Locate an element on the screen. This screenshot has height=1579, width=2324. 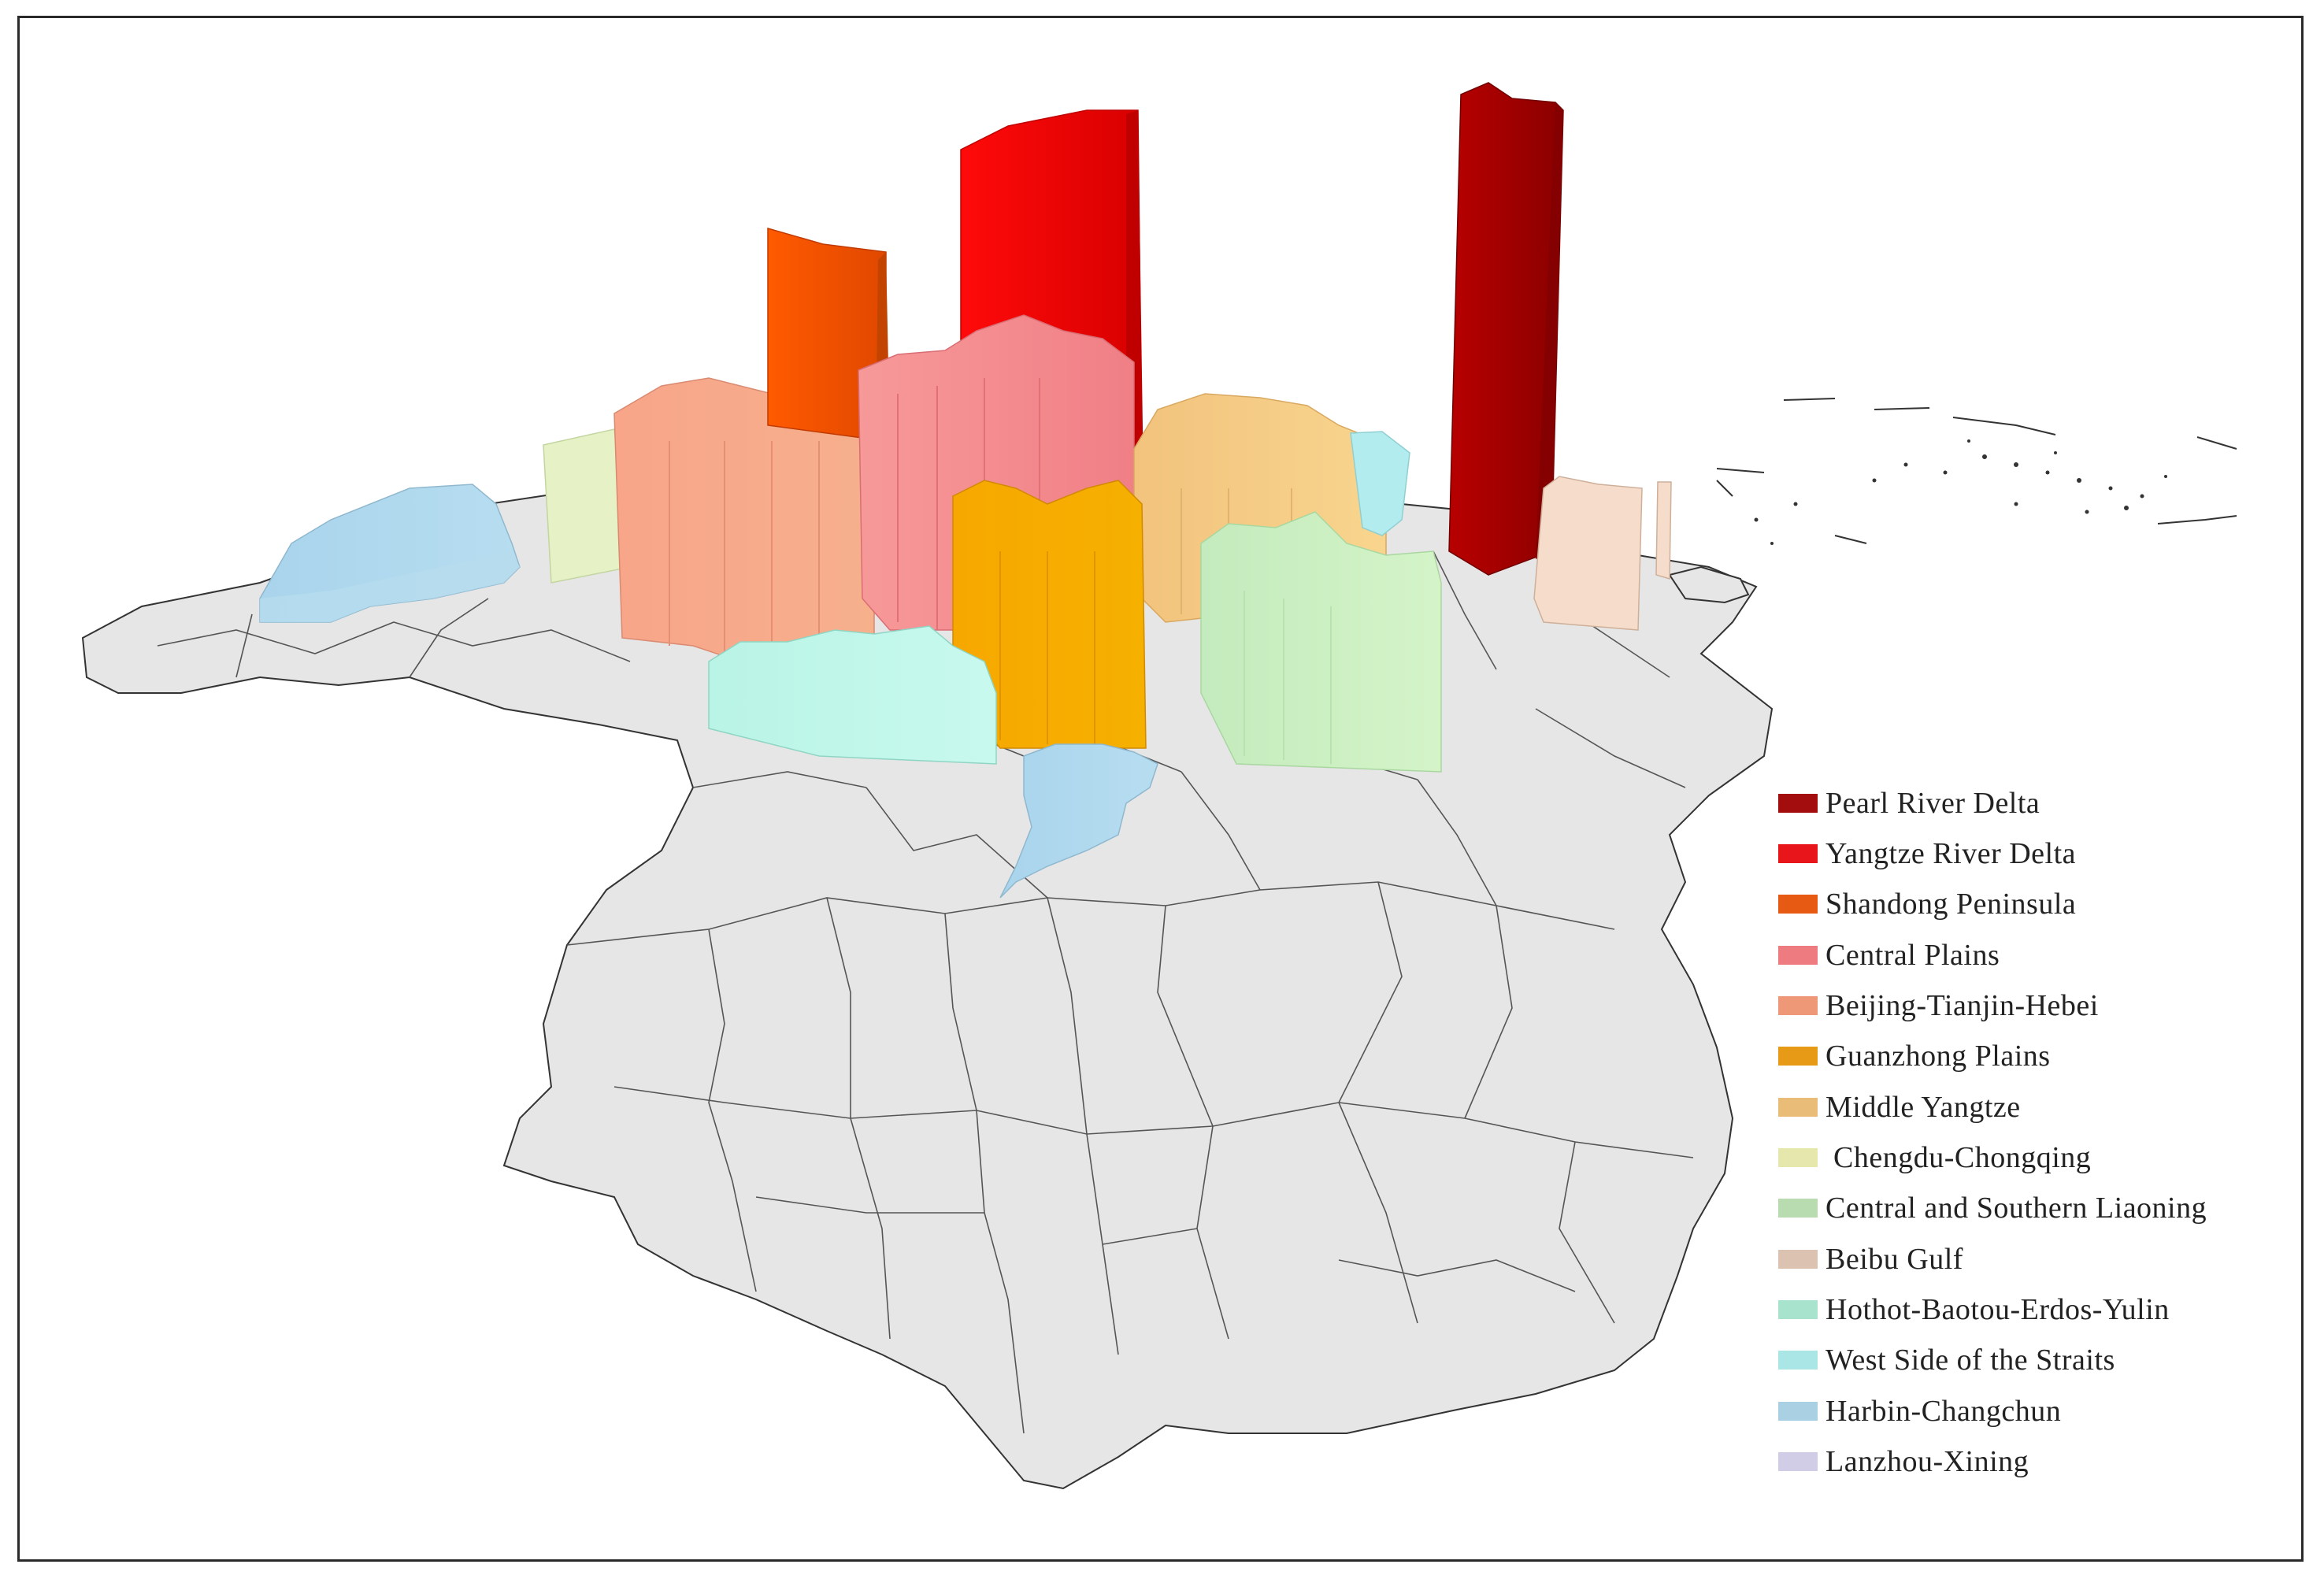
legend-item-central-southern-liaoning: Central and Southern Liaoning is located at coordinates (1993, 1208).